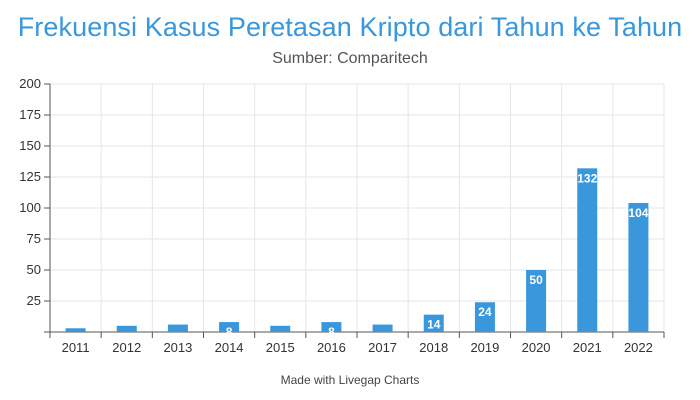  I want to click on bar-2011, so click(75, 330).